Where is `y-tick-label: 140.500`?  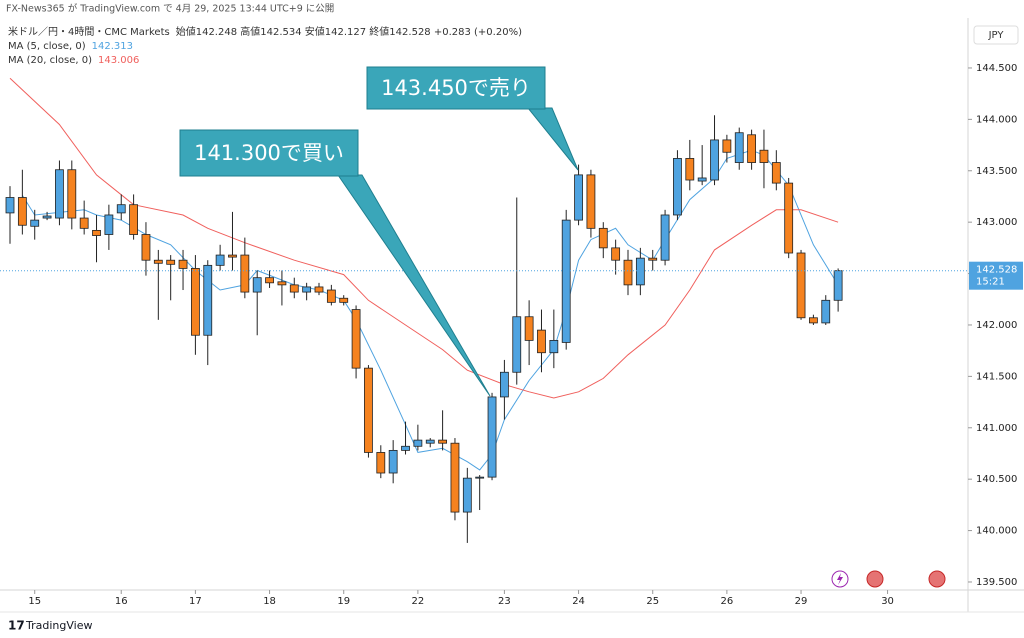 y-tick-label: 140.500 is located at coordinates (996, 479).